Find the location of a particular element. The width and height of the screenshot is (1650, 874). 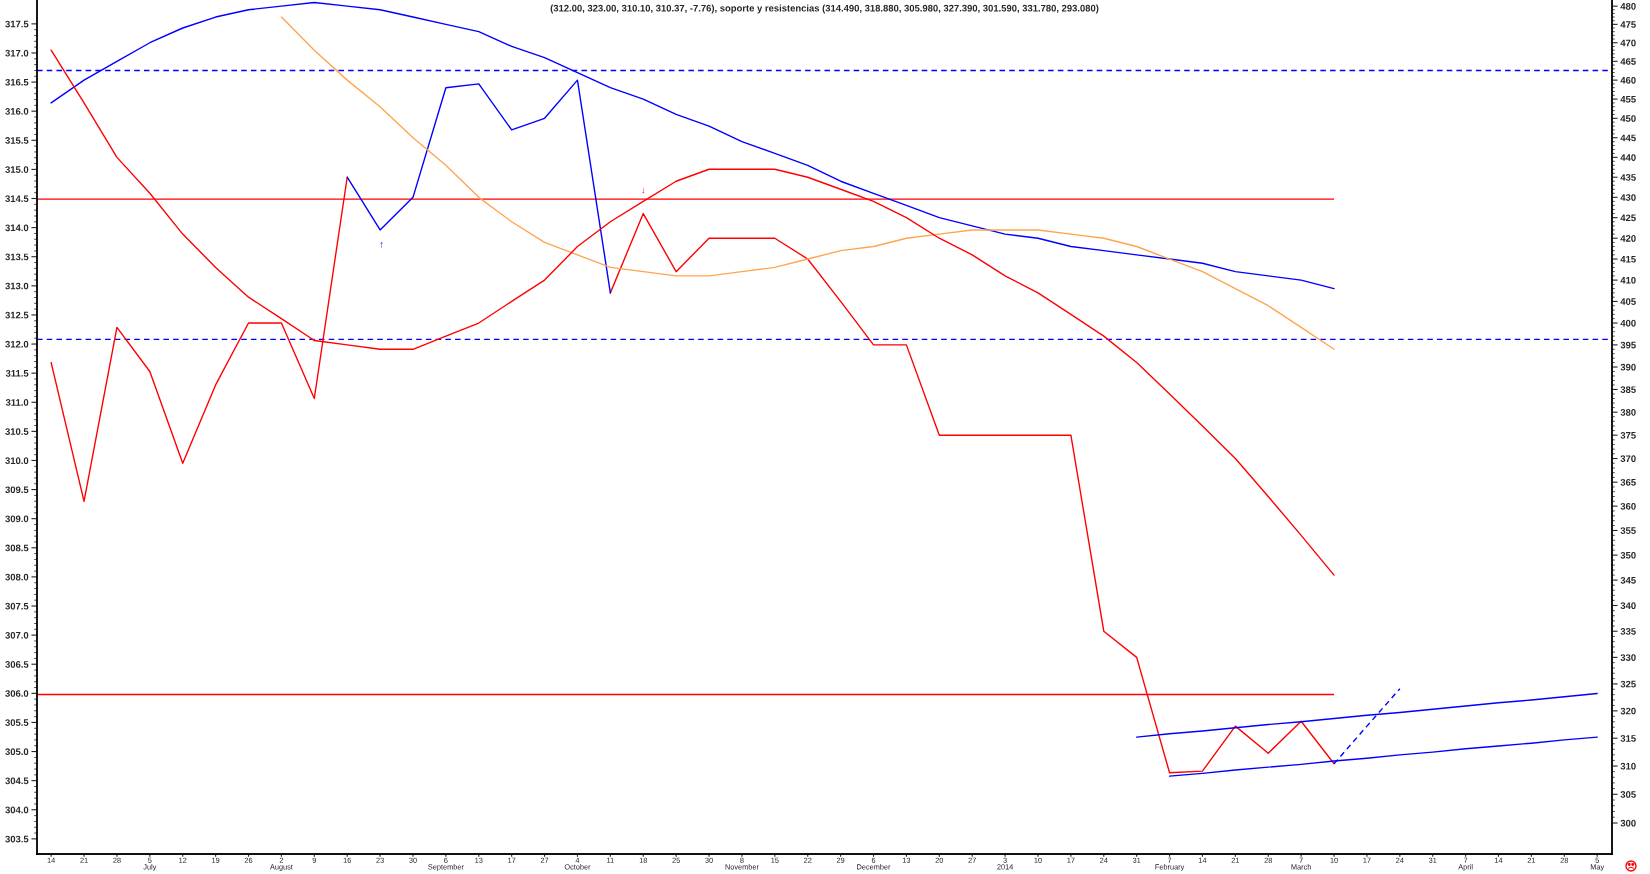

chart-title: (312.00, 323.00, 310.10, 310.37, -7.76), soporte y resistencias (314.490, 318.880, 305.980, 327.390, 301.590, 331.780, 293.080) is located at coordinates (824, 9).